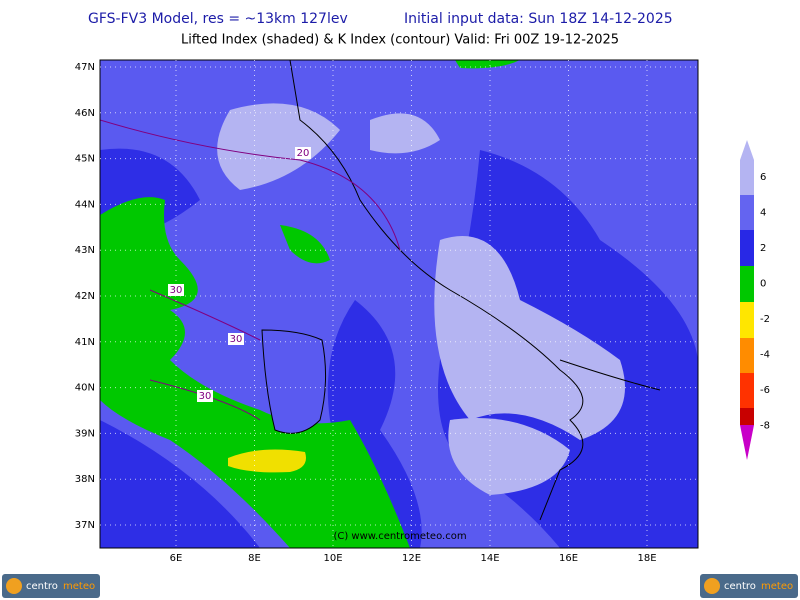 This screenshot has width=800, height=600. What do you see at coordinates (85, 113) in the screenshot?
I see `lat-label: 46N` at bounding box center [85, 113].